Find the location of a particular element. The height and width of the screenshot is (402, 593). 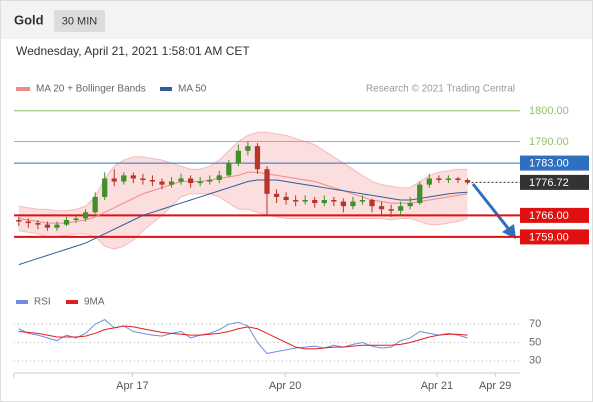

legend-label: RSI is located at coordinates (42, 302).